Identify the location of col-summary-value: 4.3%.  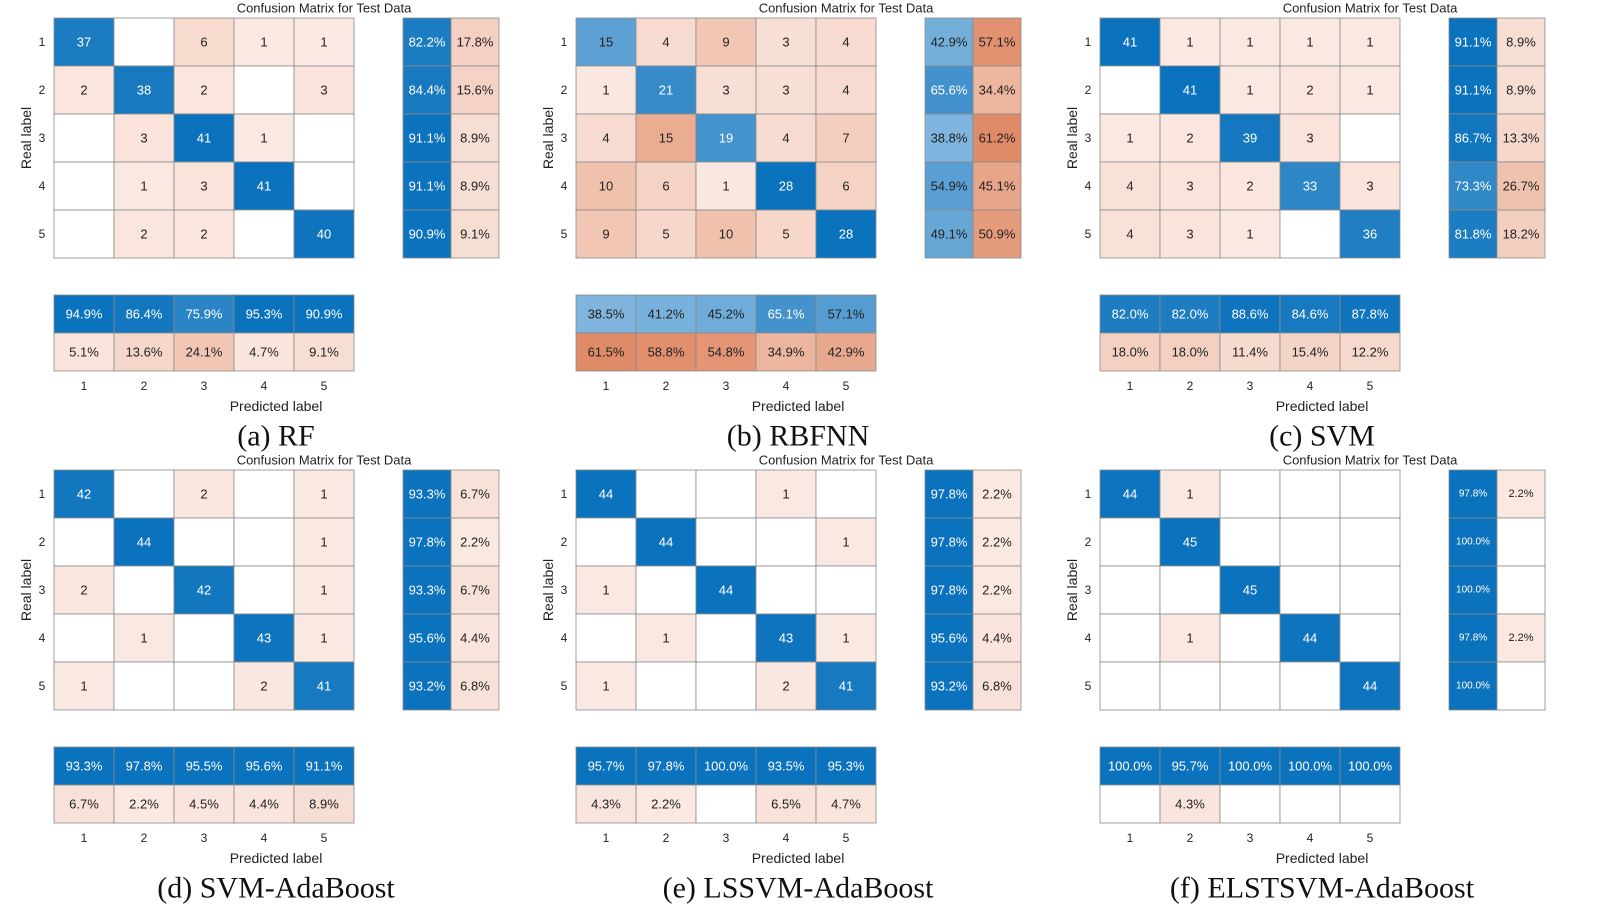
(1190, 804).